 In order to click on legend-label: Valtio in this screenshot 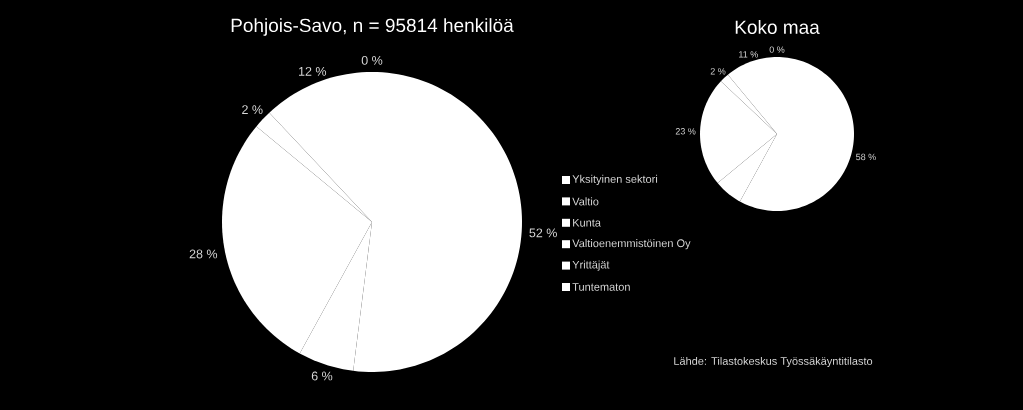, I will do `click(585, 201)`.